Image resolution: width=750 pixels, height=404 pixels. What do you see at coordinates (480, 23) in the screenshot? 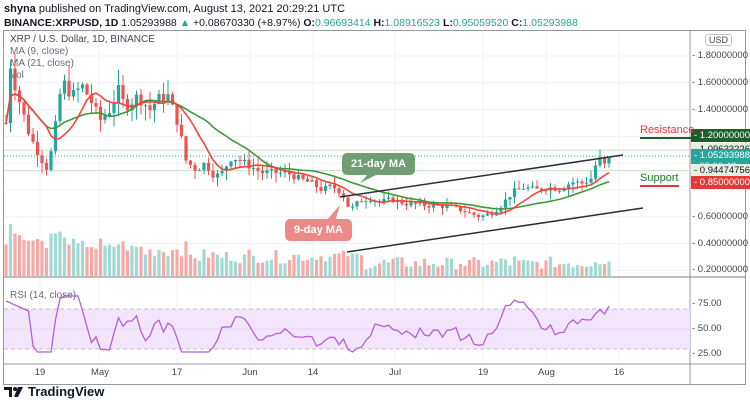
I see `low-value: 0.95059520` at bounding box center [480, 23].